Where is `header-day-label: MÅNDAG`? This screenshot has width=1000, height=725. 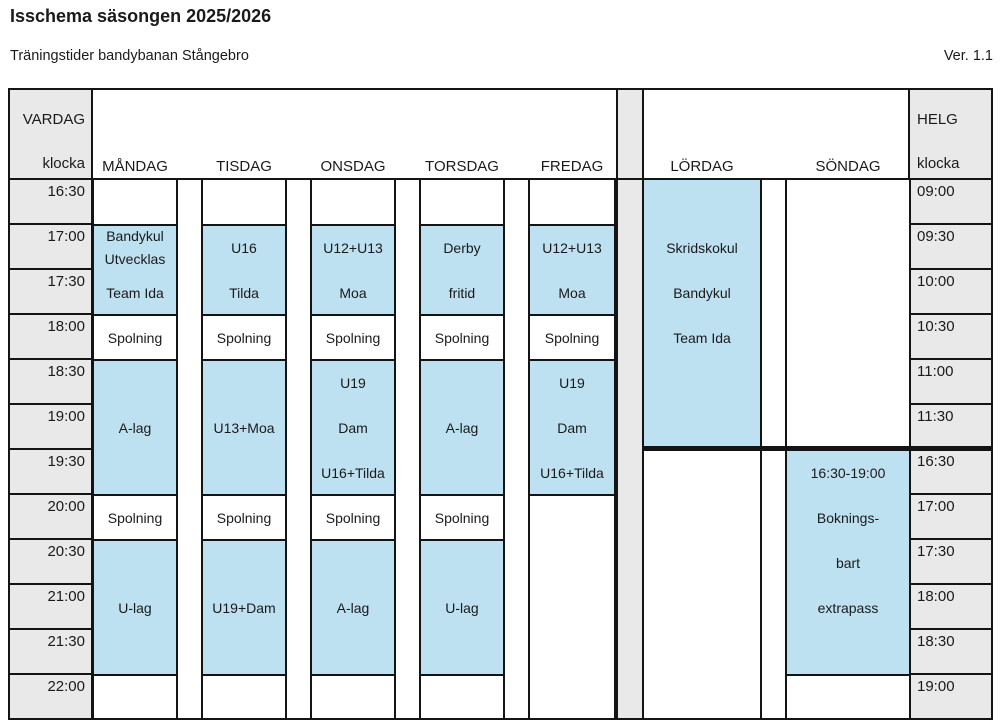 header-day-label: MÅNDAG is located at coordinates (135, 166).